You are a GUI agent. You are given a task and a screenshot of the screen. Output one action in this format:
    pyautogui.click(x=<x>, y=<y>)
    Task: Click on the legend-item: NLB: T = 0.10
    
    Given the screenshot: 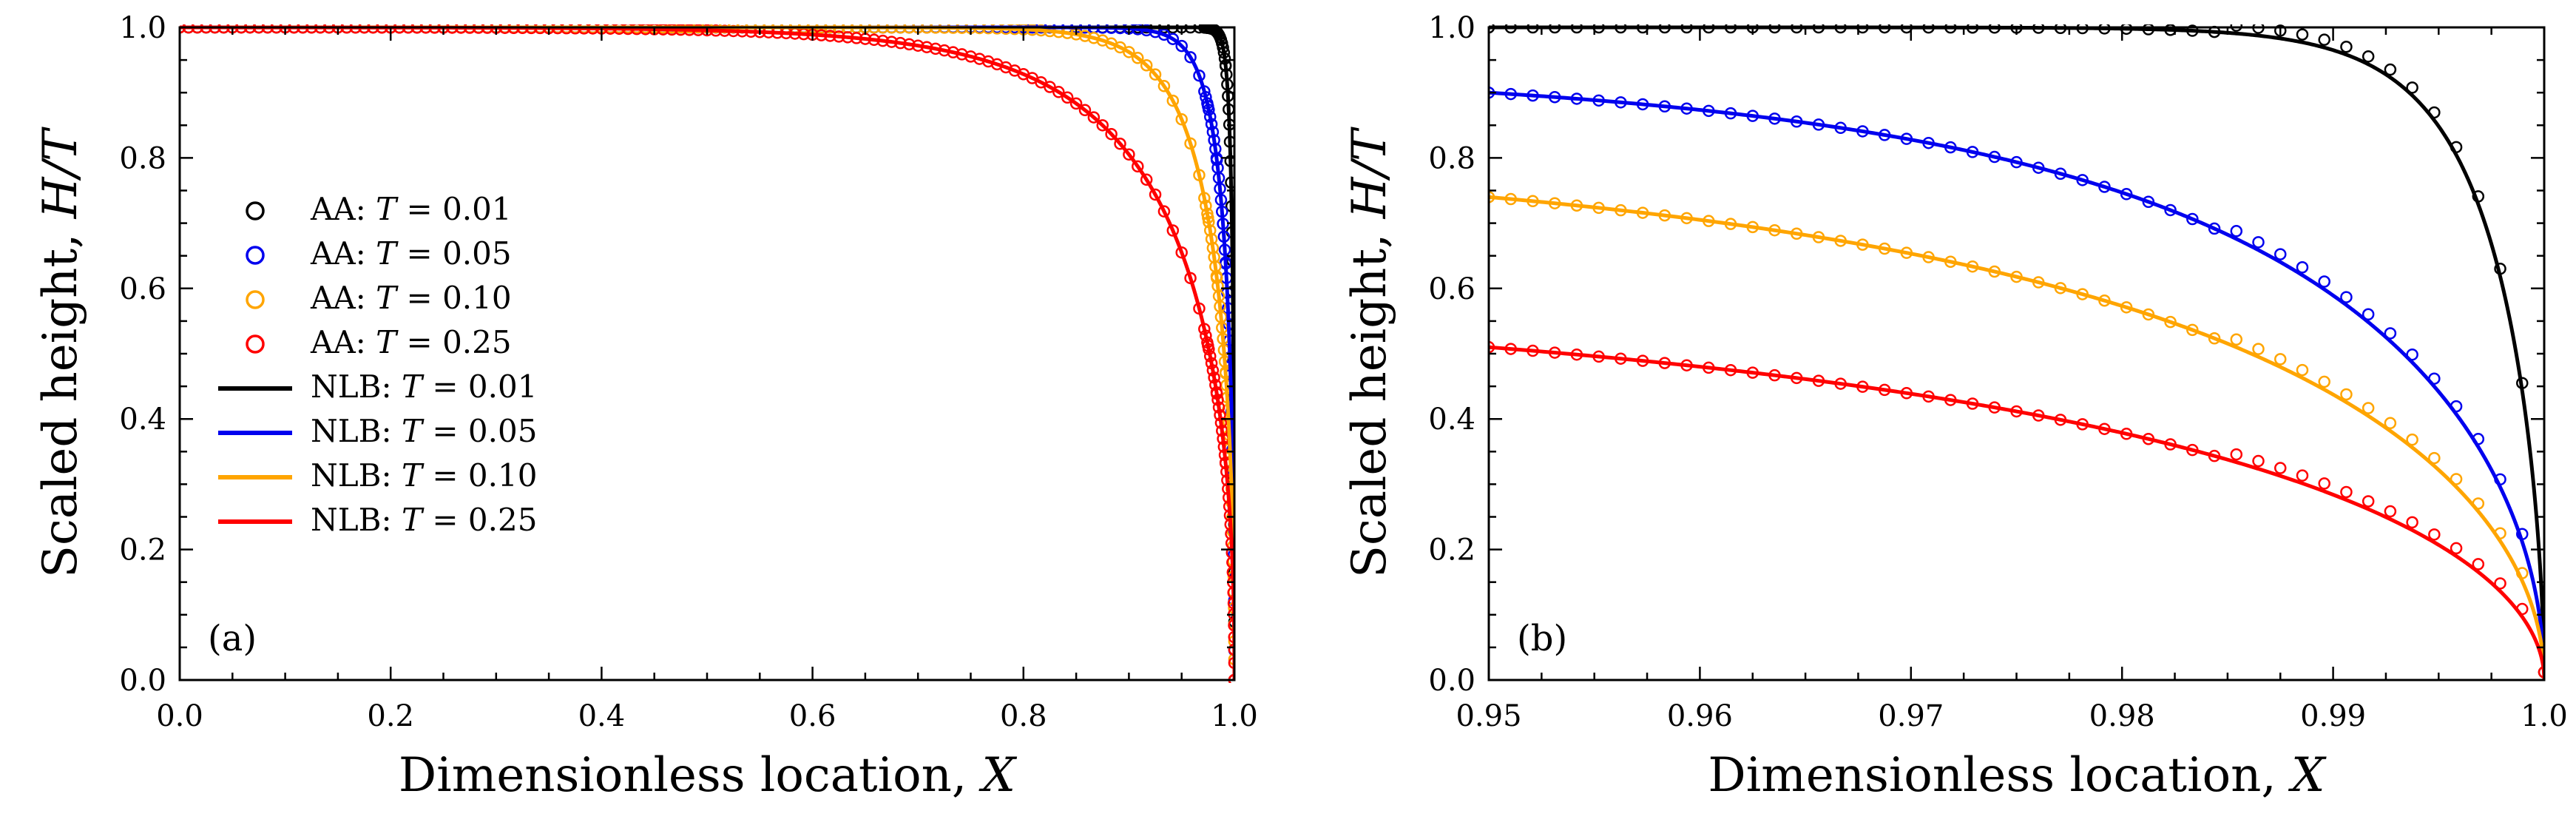 What is the action you would take?
    pyautogui.click(x=377, y=476)
    